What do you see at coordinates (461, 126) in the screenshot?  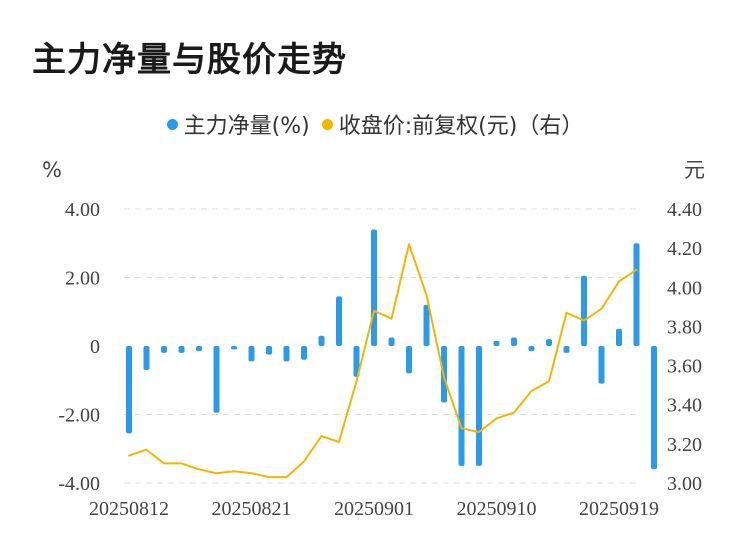 I see `legend-label-close-price: 收盘价:前复权(元)（右）` at bounding box center [461, 126].